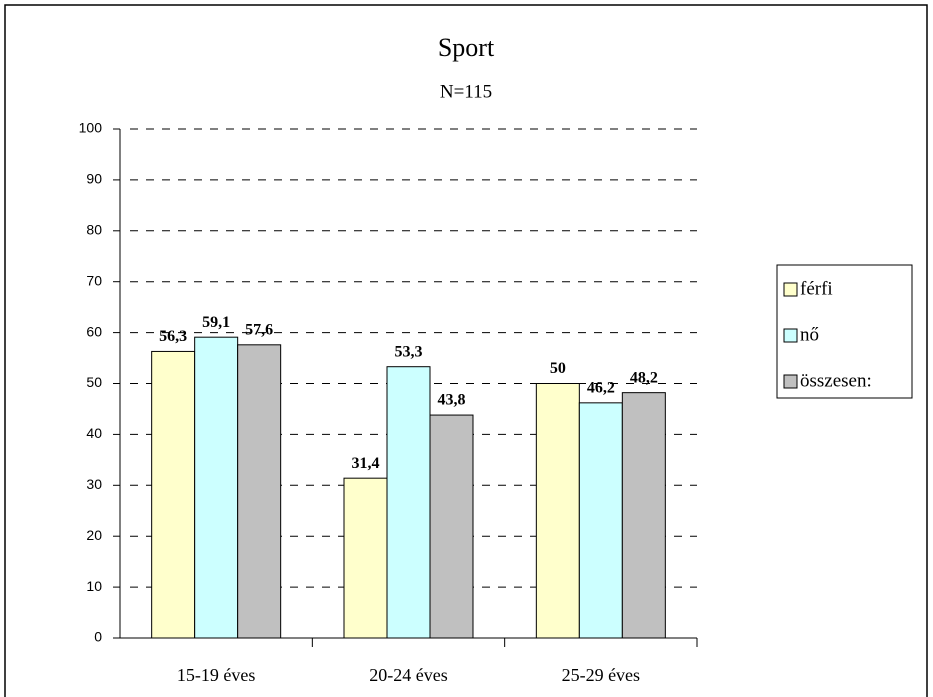 The width and height of the screenshot is (933, 697). I want to click on y-tick-label: 90, so click(94, 179).